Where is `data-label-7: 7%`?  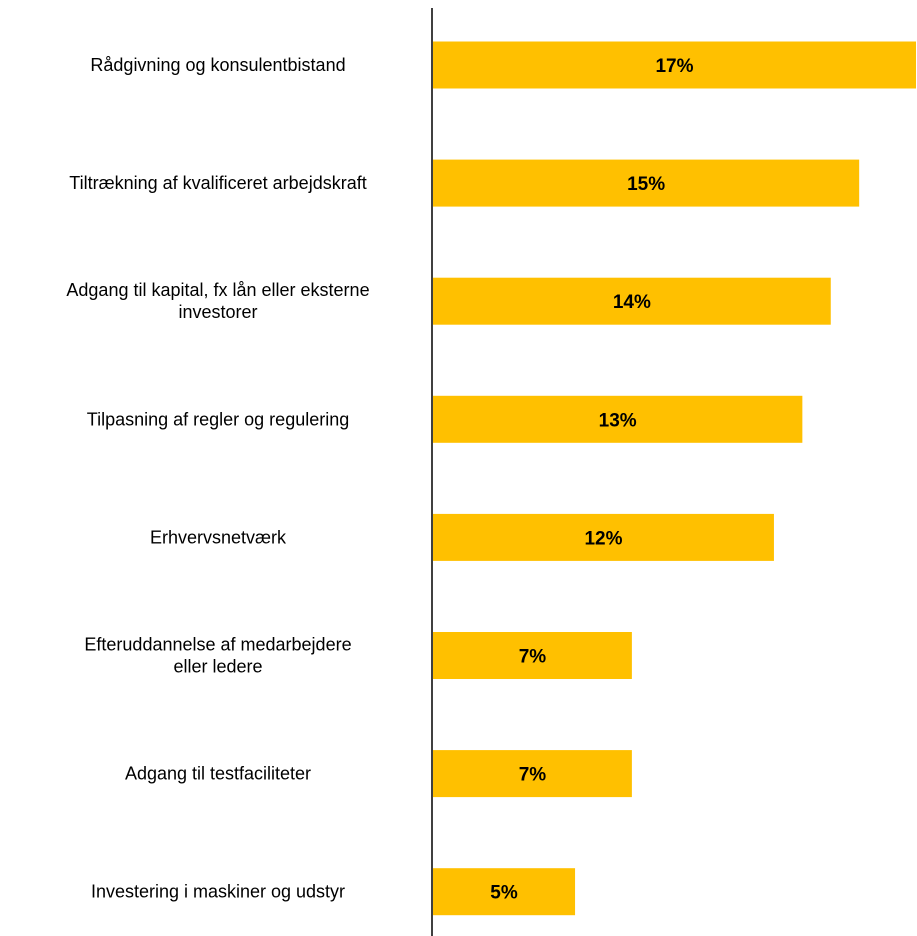
data-label-7: 7% is located at coordinates (533, 775).